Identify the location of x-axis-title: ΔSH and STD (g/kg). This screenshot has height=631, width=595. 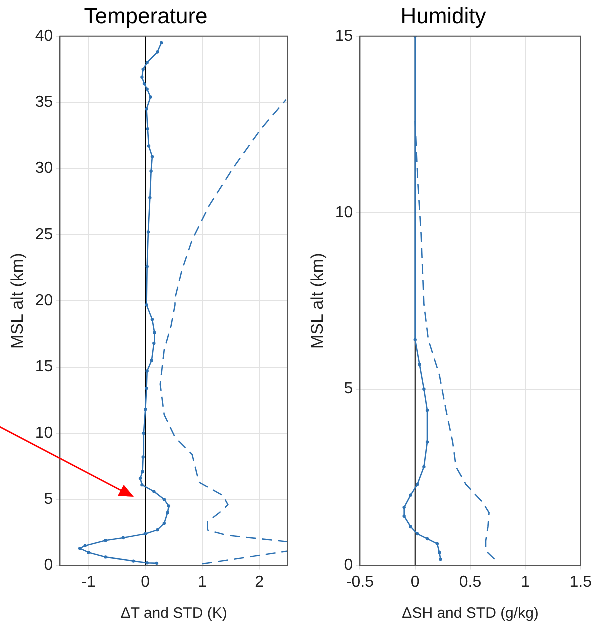
(470, 613).